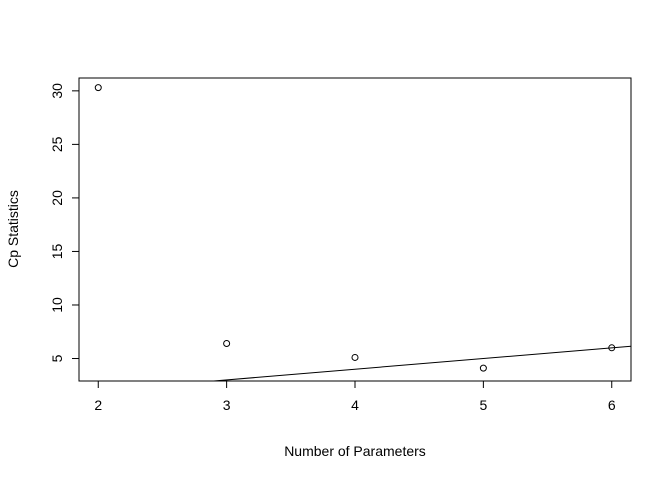 This screenshot has height=480, width=672. What do you see at coordinates (57, 198) in the screenshot?
I see `y-tick-label: 20` at bounding box center [57, 198].